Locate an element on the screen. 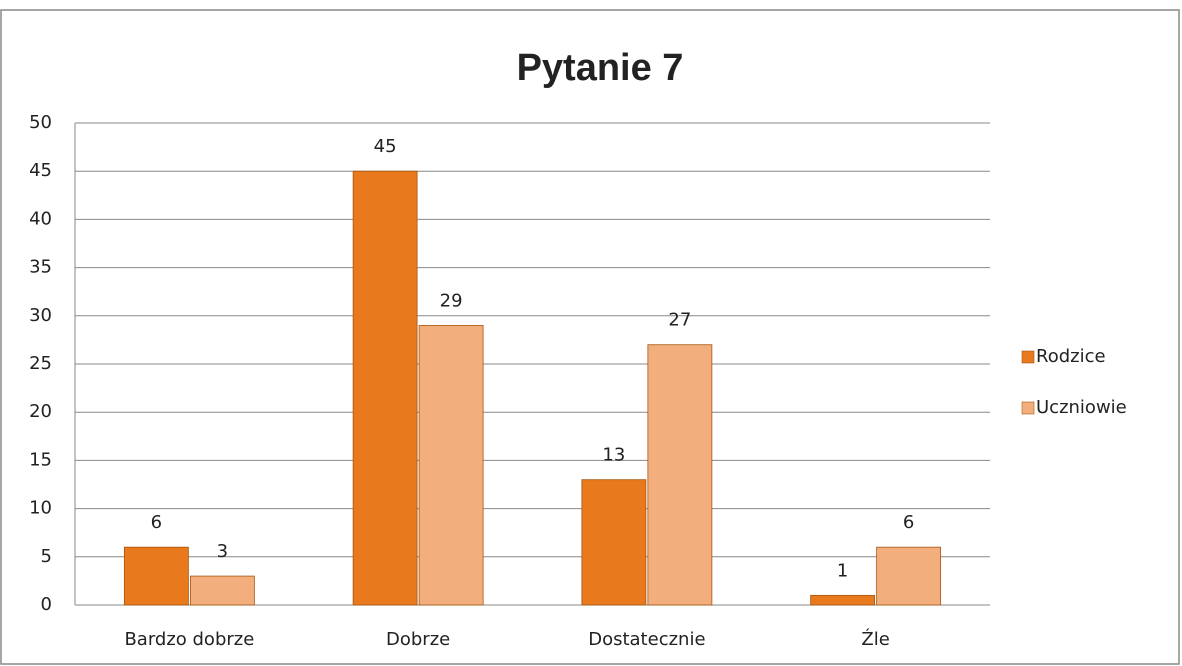 The image size is (1182, 666). y-tick-label: 5 is located at coordinates (46, 556).